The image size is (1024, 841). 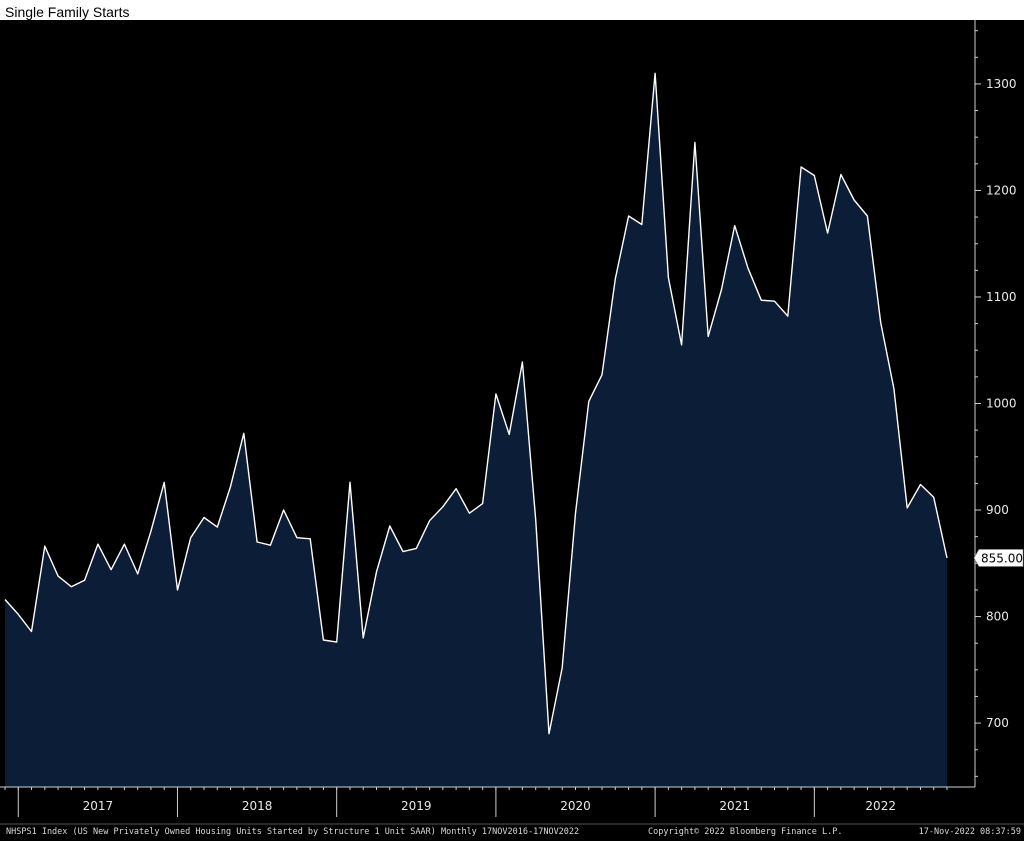 I want to click on x-year-label: 2018, so click(x=257, y=806).